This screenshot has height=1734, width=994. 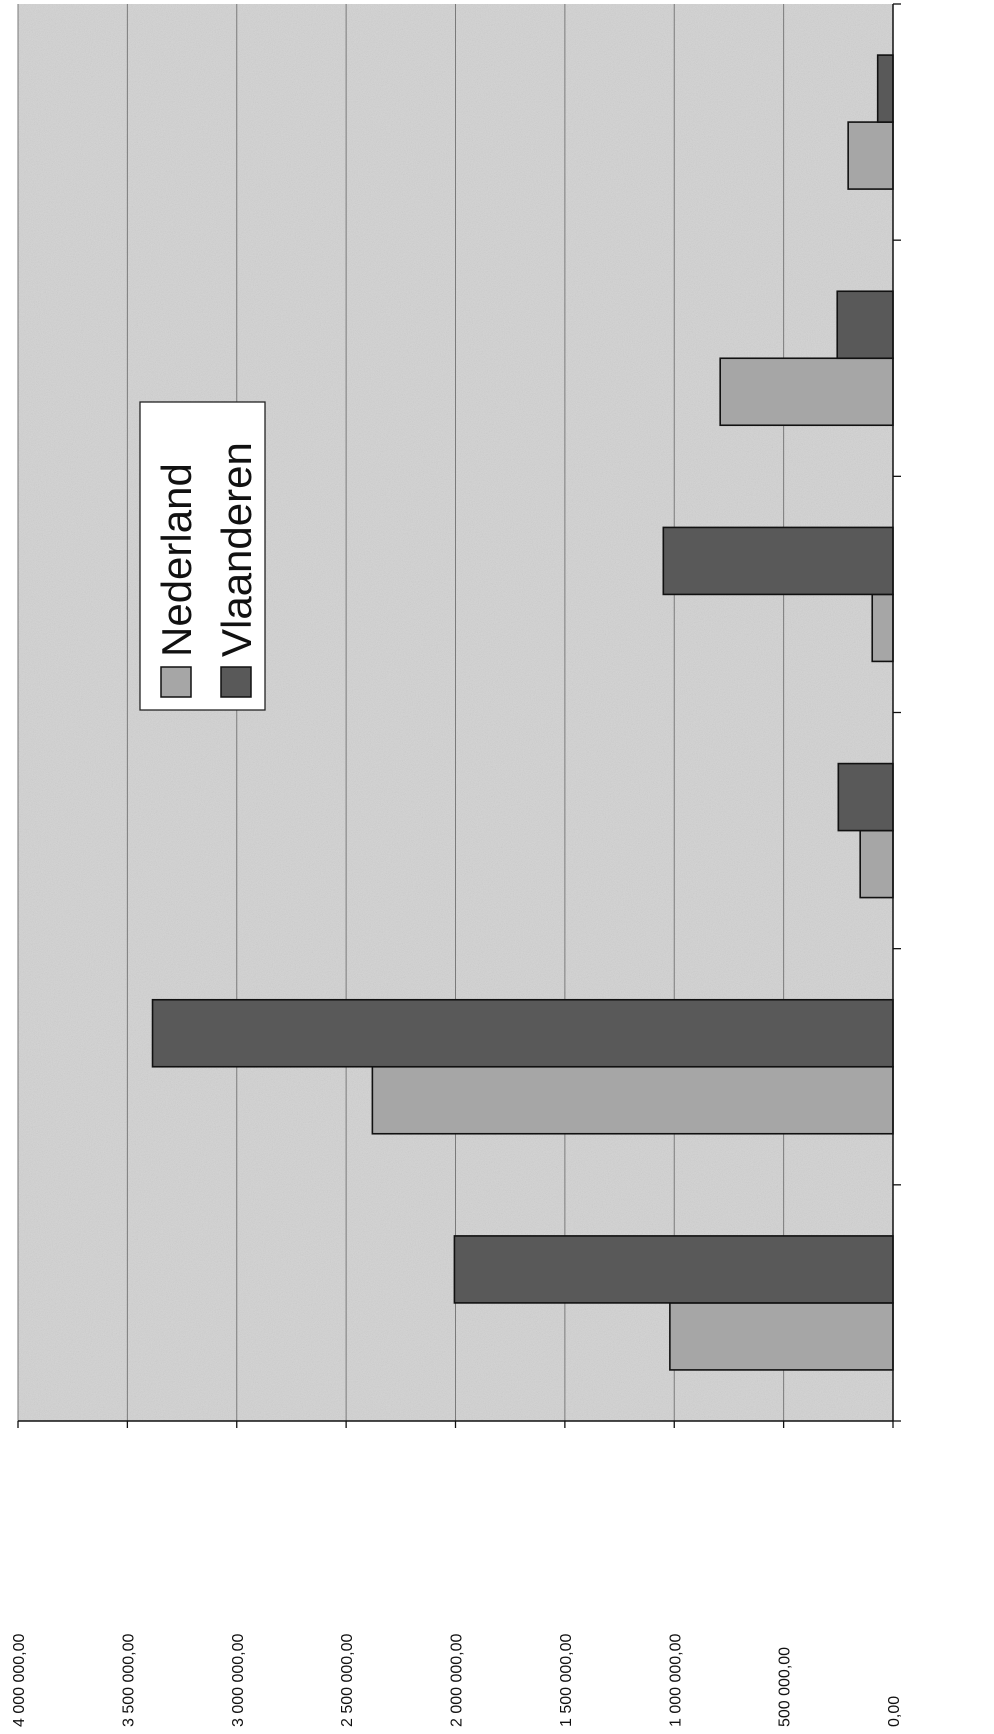 What do you see at coordinates (566, 1680) in the screenshot?
I see `value-tick-label: 1 500 000,00` at bounding box center [566, 1680].